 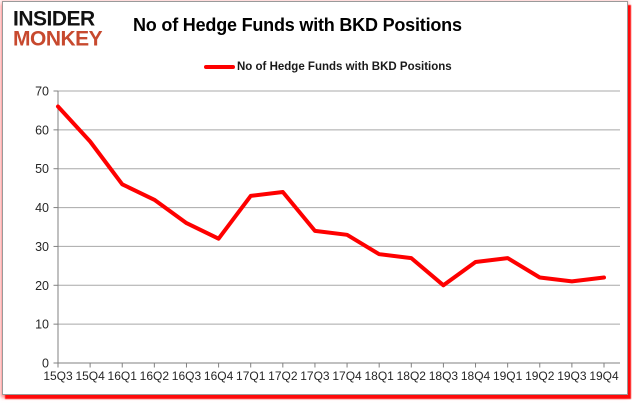 What do you see at coordinates (42, 325) in the screenshot?
I see `y-tick-label: 10` at bounding box center [42, 325].